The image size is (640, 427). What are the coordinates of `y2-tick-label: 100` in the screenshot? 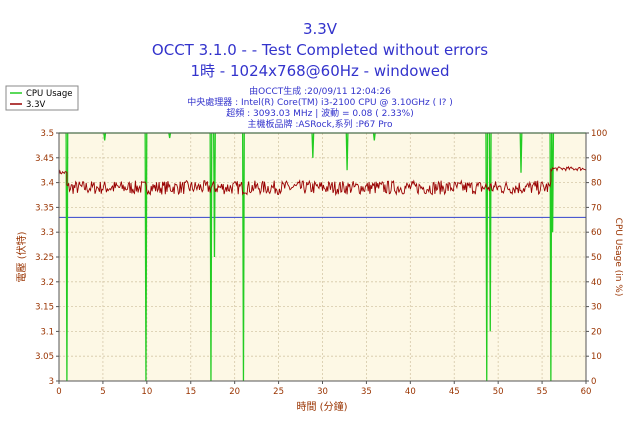 It's located at (599, 134).